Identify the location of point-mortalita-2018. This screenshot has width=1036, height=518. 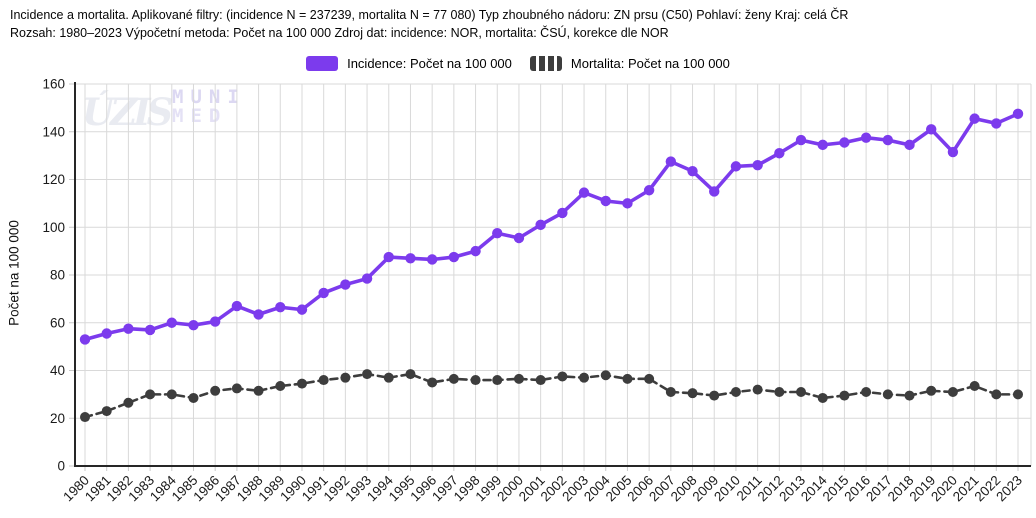
(909, 395).